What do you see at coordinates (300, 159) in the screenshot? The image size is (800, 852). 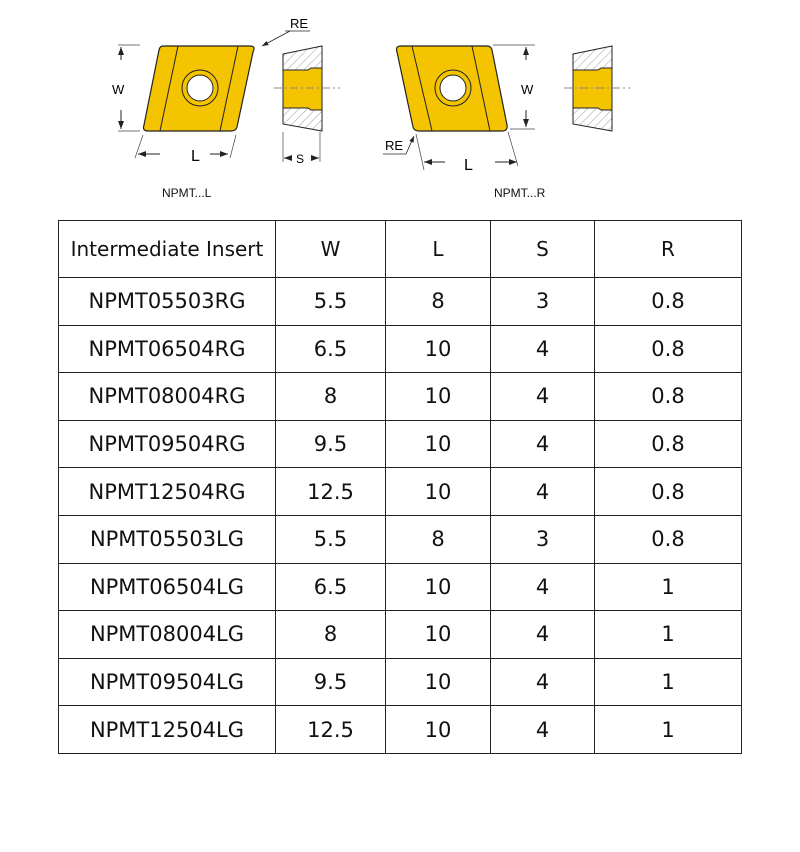 I see `dim-s-label: S` at bounding box center [300, 159].